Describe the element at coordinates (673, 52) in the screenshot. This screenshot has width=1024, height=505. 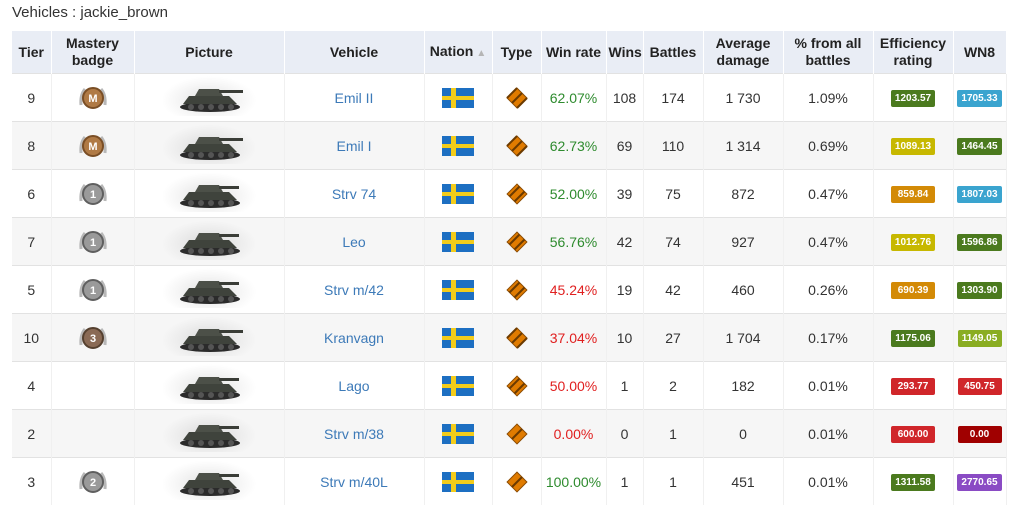
I see `col-header-battles: Battles` at that location.